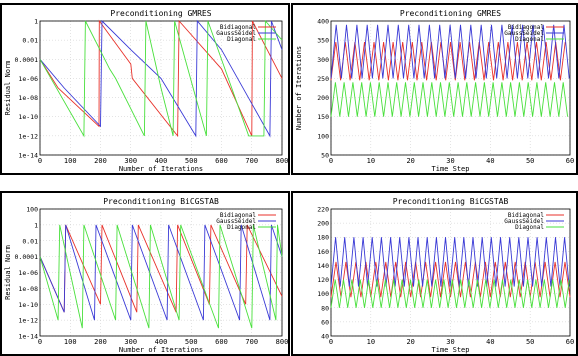 The image size is (578, 356). What do you see at coordinates (323, 41) in the screenshot?
I see `y-tick-label: 350` at bounding box center [323, 41].